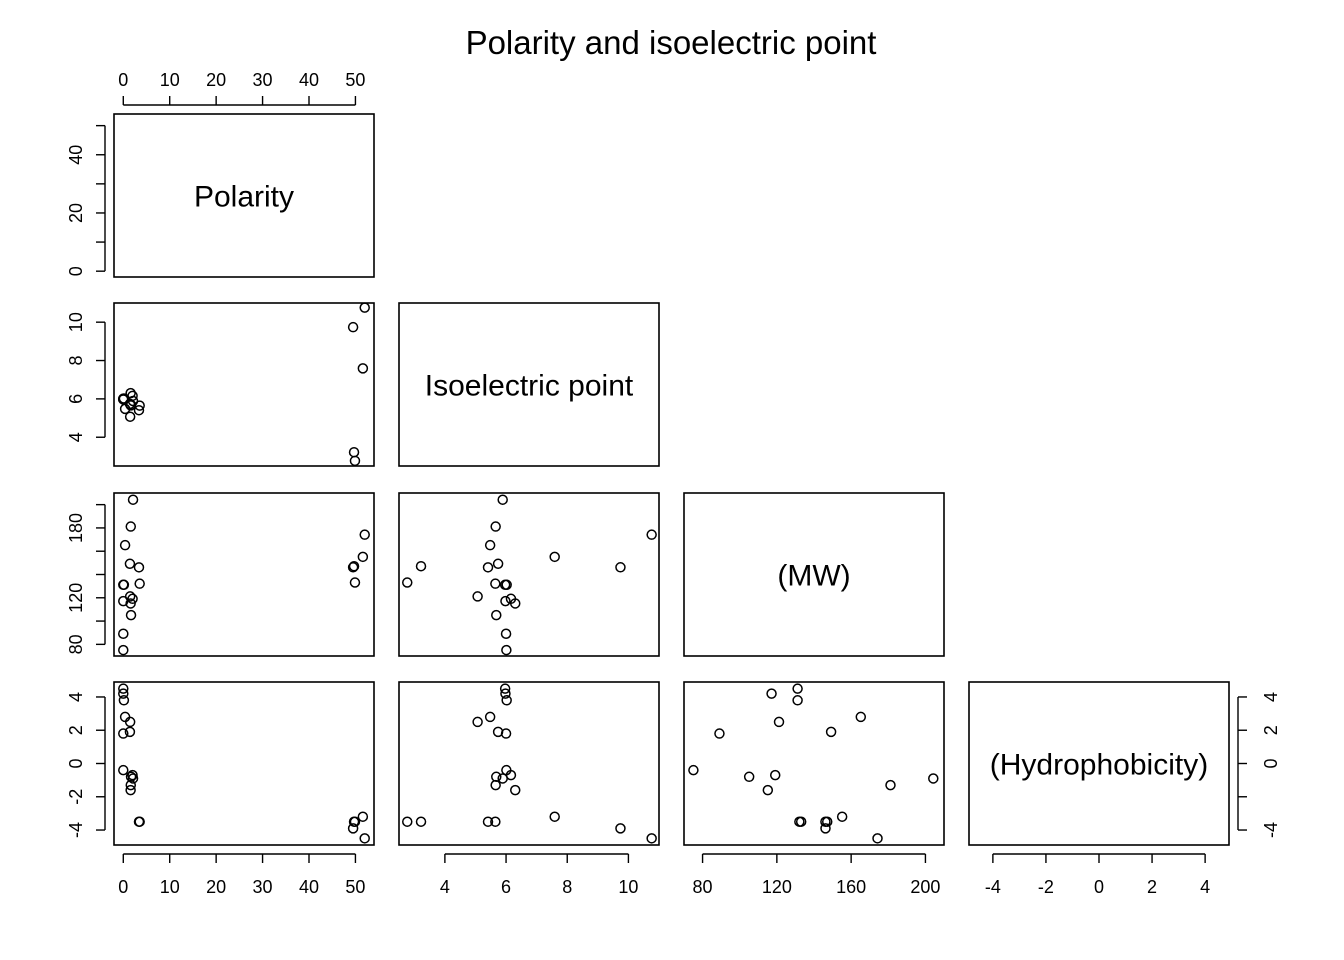 This screenshot has height=960, width=1344. What do you see at coordinates (76, 528) in the screenshot?
I see `tick-label: 180` at bounding box center [76, 528].